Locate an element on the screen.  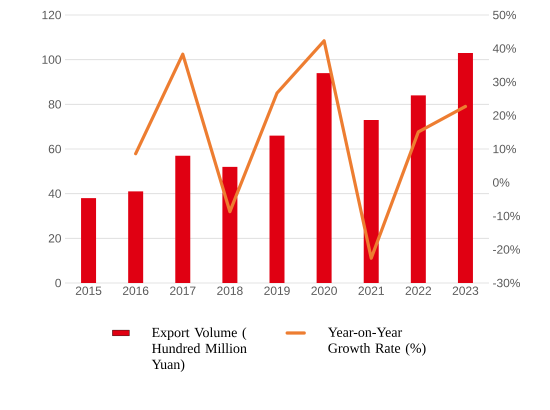
y2-tick-label: -10% is located at coordinates (506, 216).